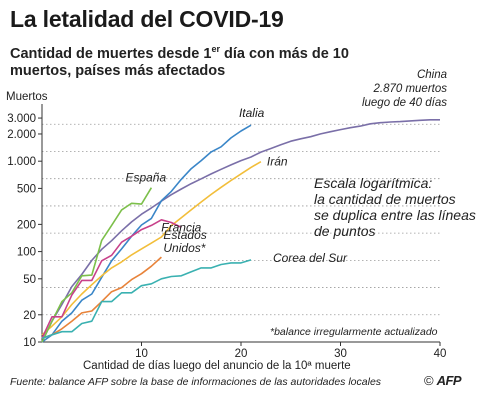  I want to click on x-tick-label: 10, so click(141, 354).